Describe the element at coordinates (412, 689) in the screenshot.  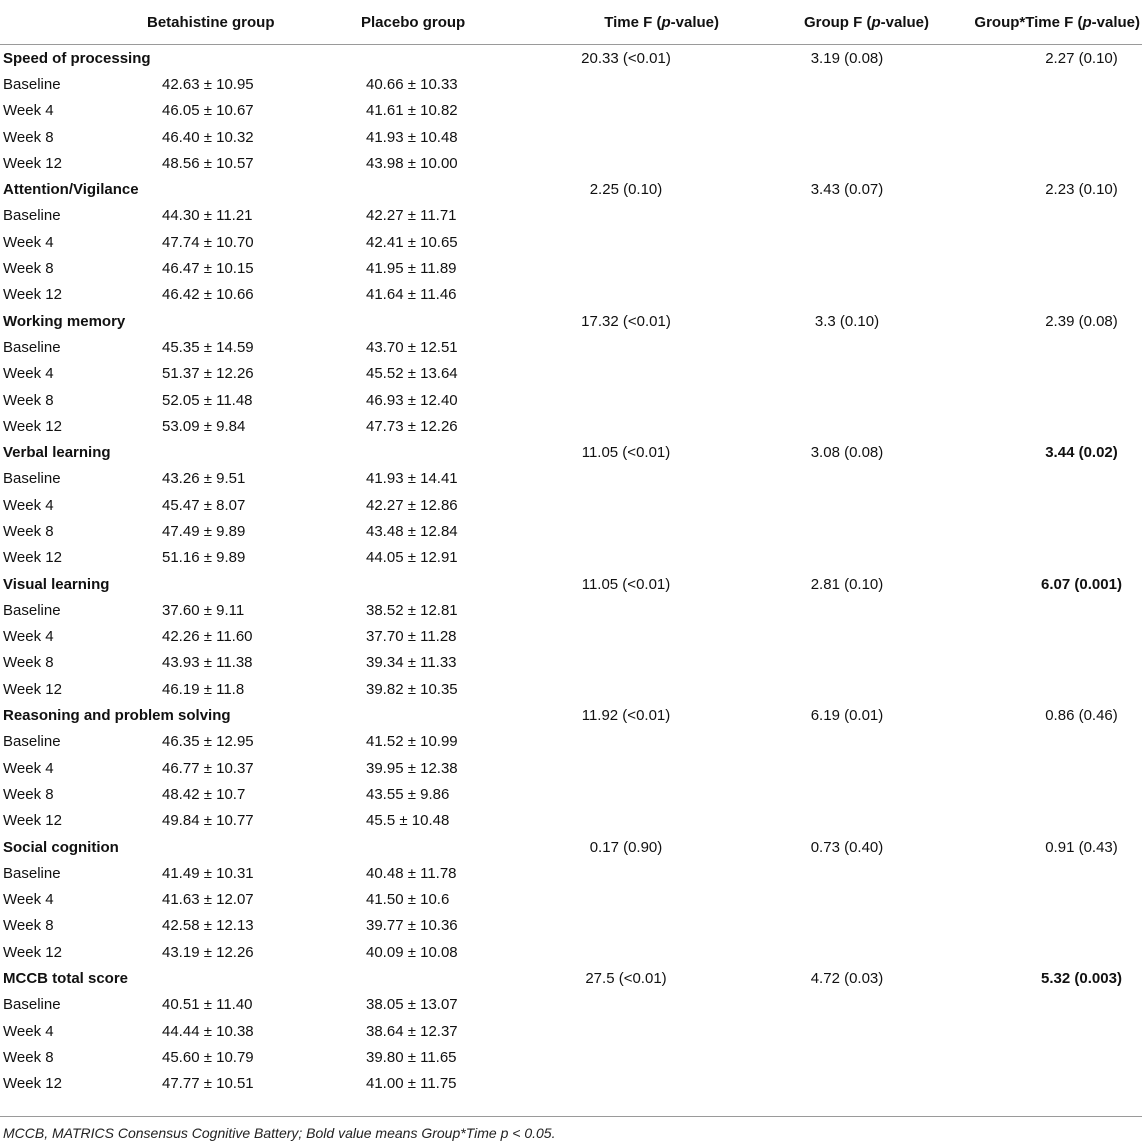
I see `placebo-value: 39.82 ± 10.35` at that location.